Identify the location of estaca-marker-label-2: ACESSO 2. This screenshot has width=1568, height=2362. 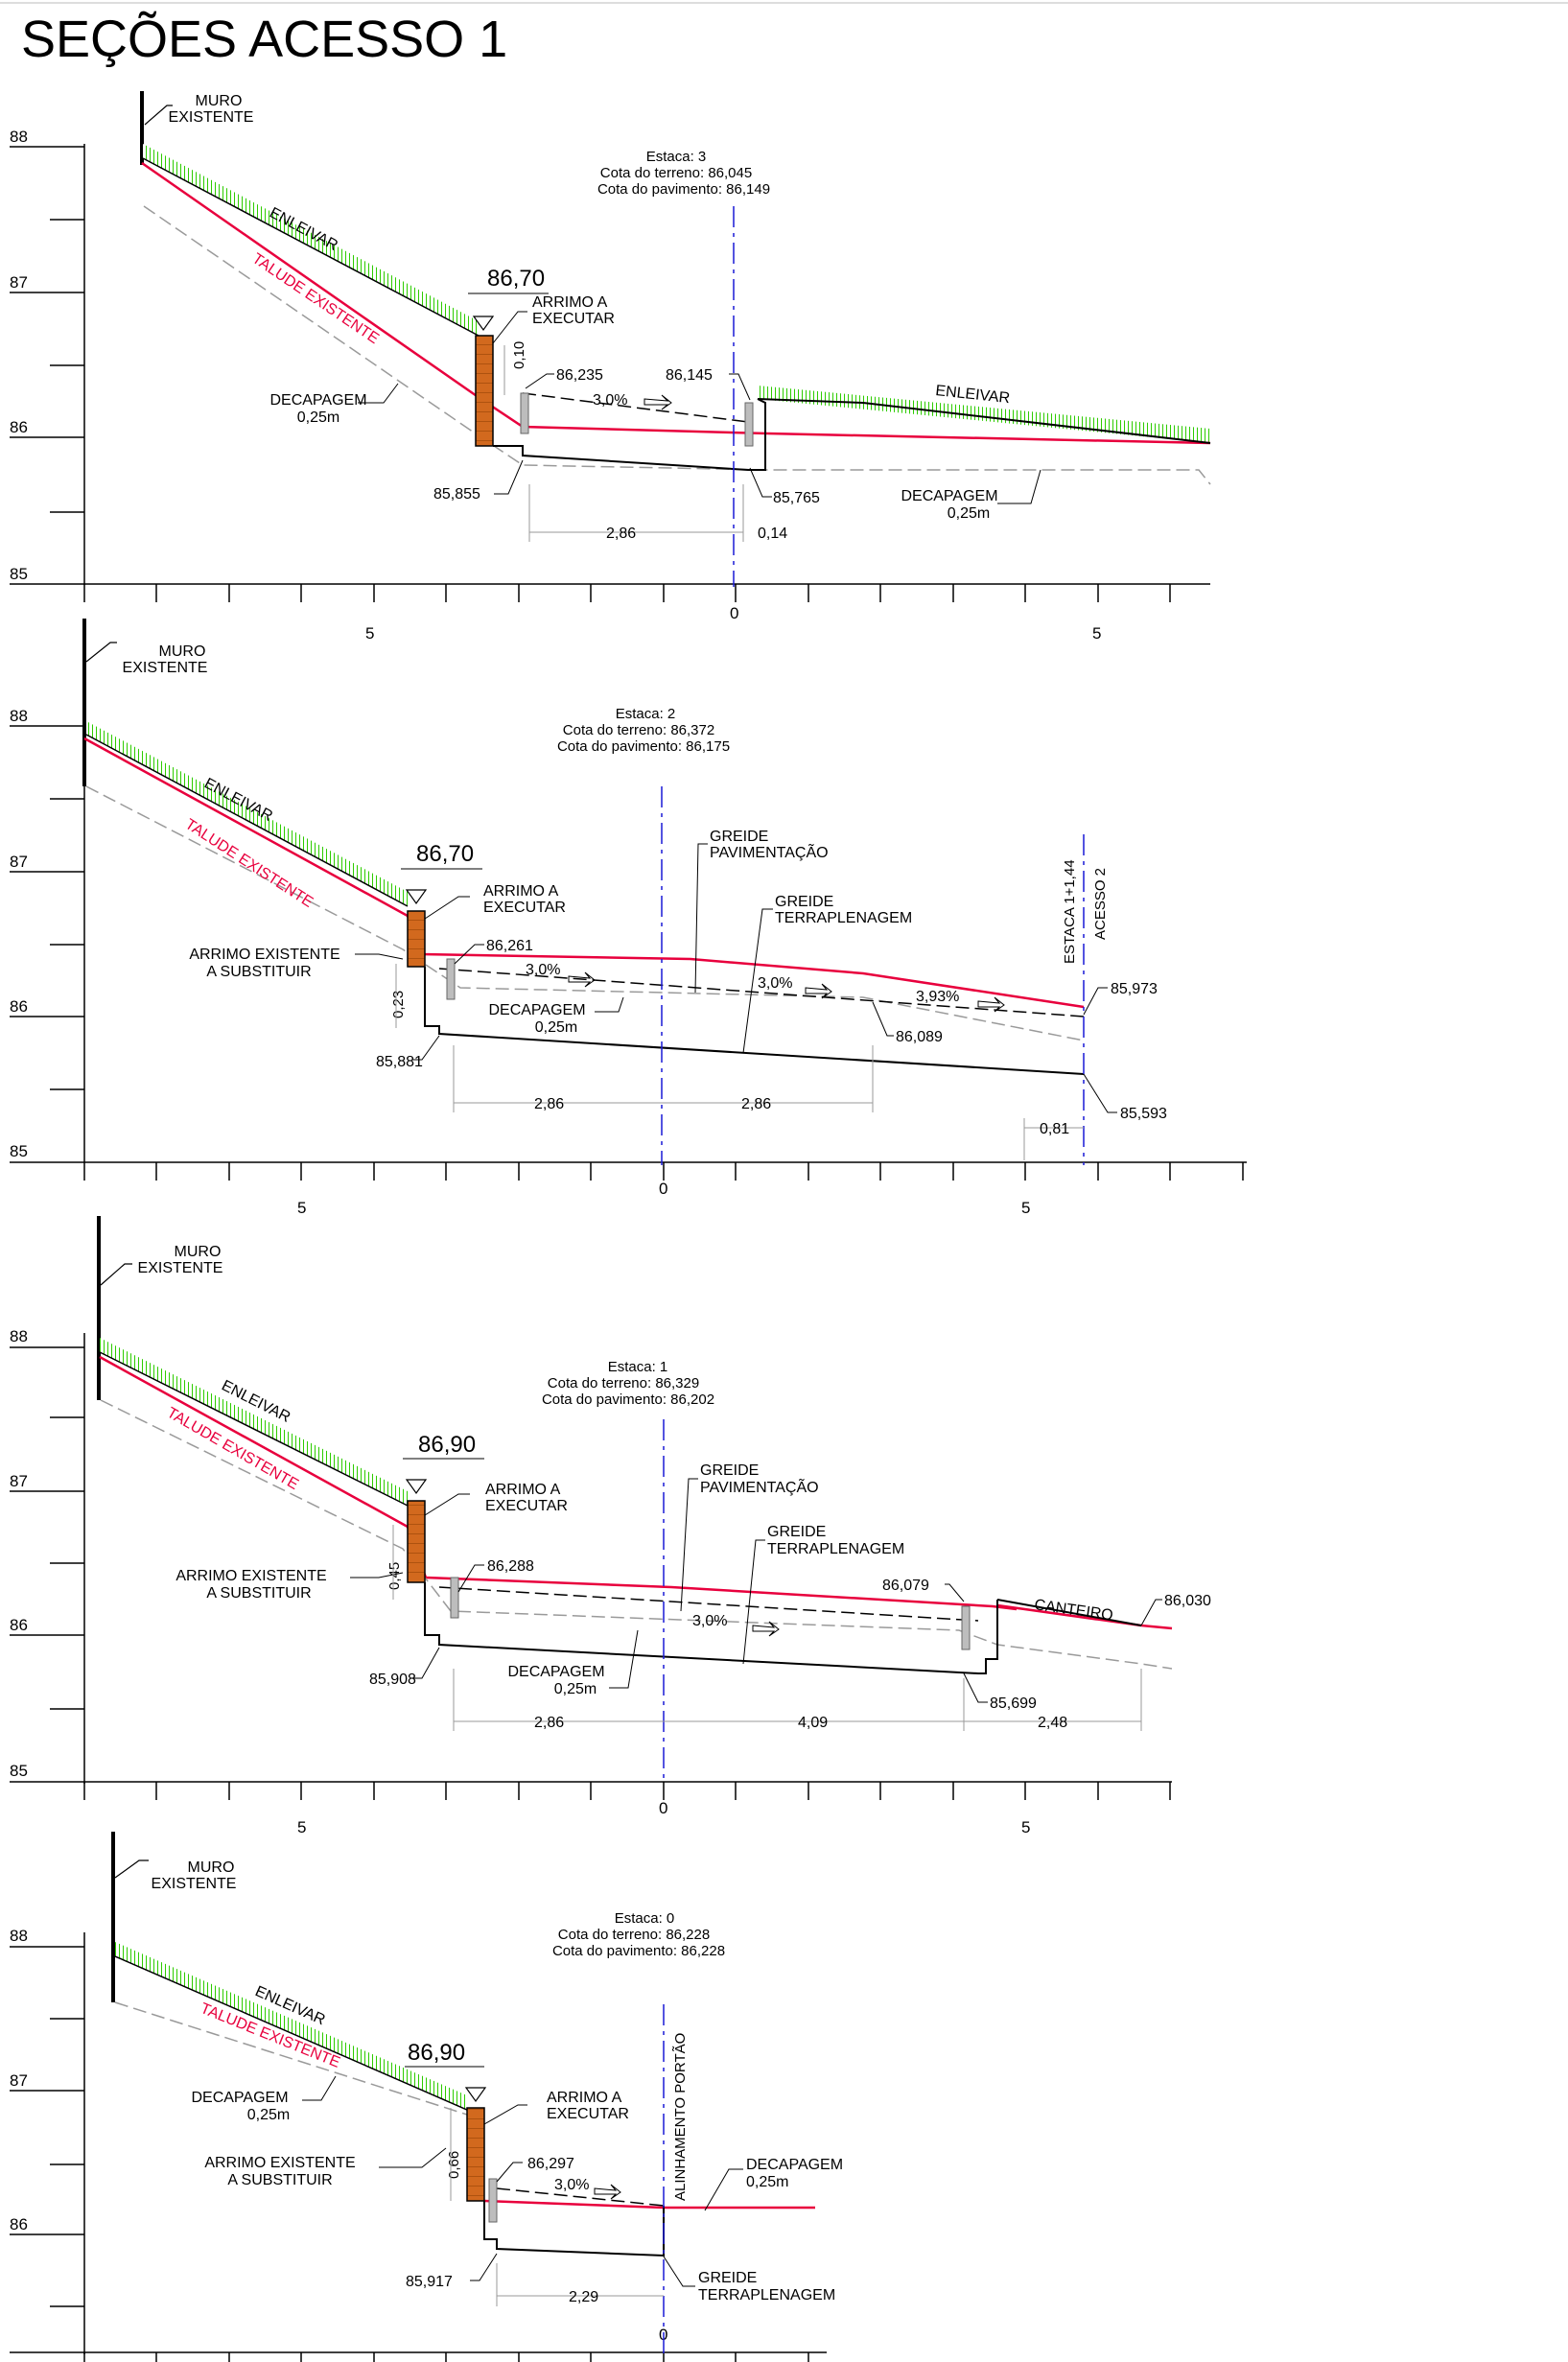
(1100, 904).